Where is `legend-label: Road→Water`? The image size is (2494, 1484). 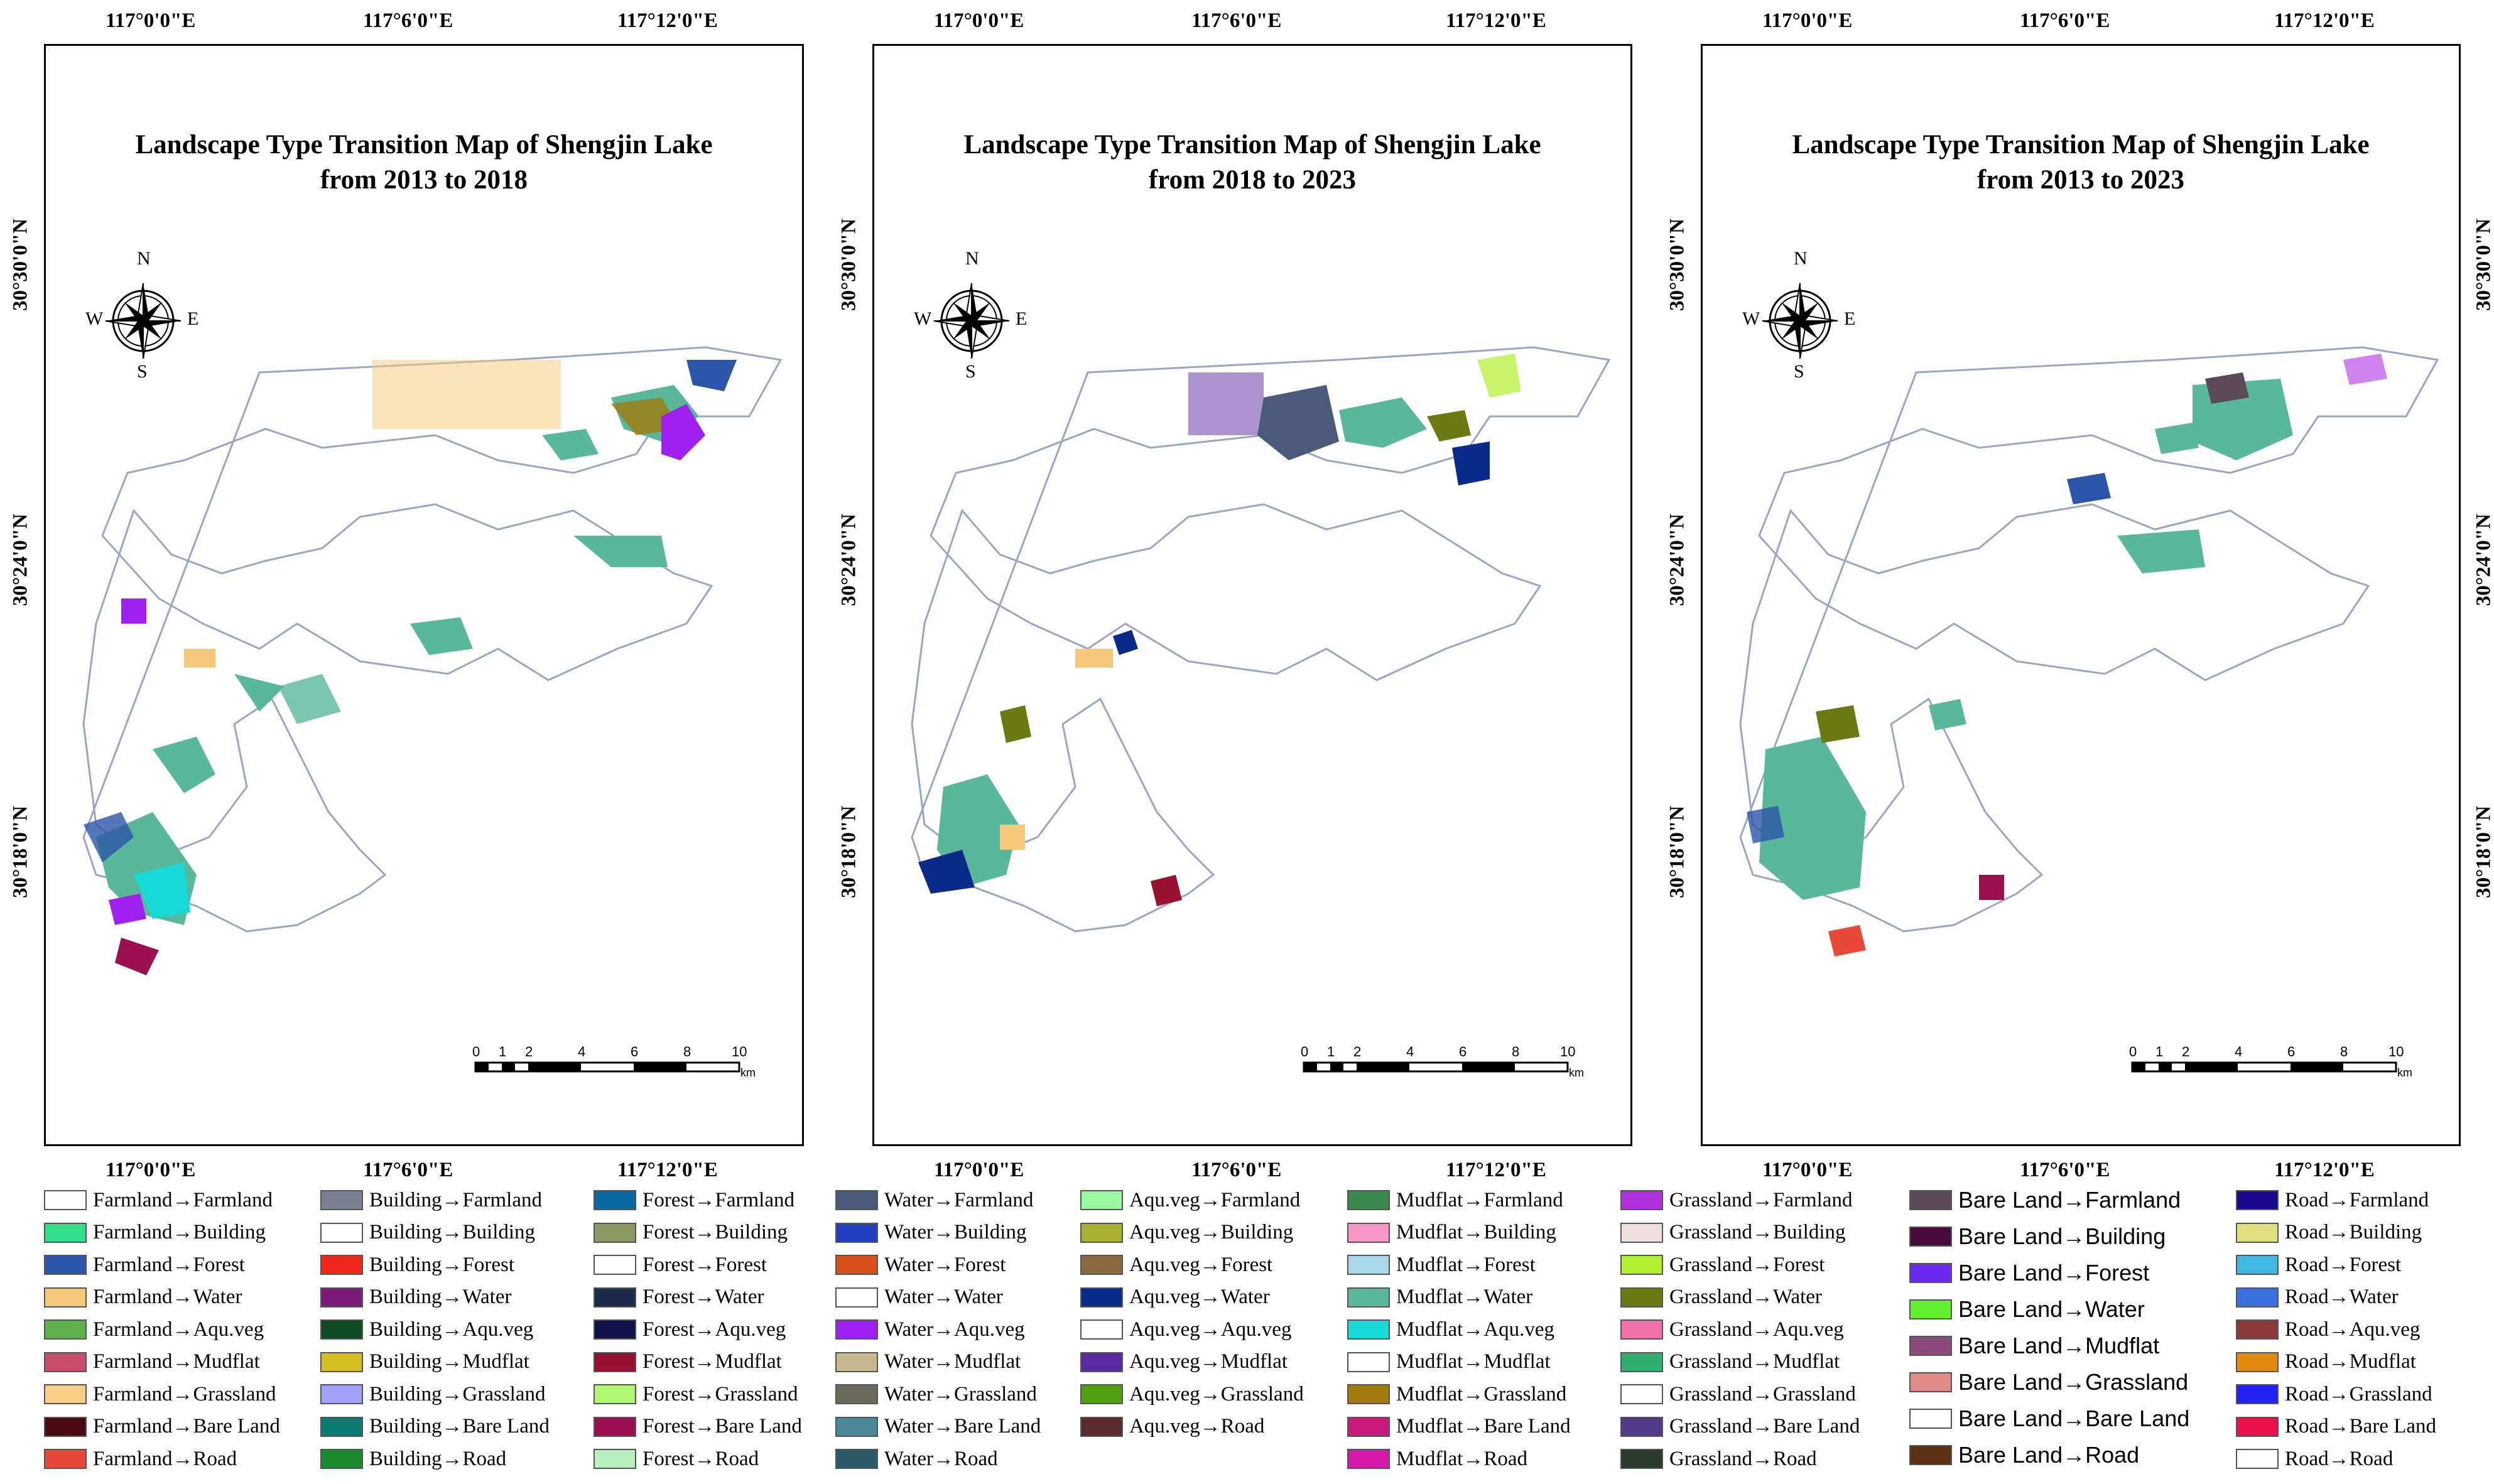 legend-label: Road→Water is located at coordinates (2342, 1297).